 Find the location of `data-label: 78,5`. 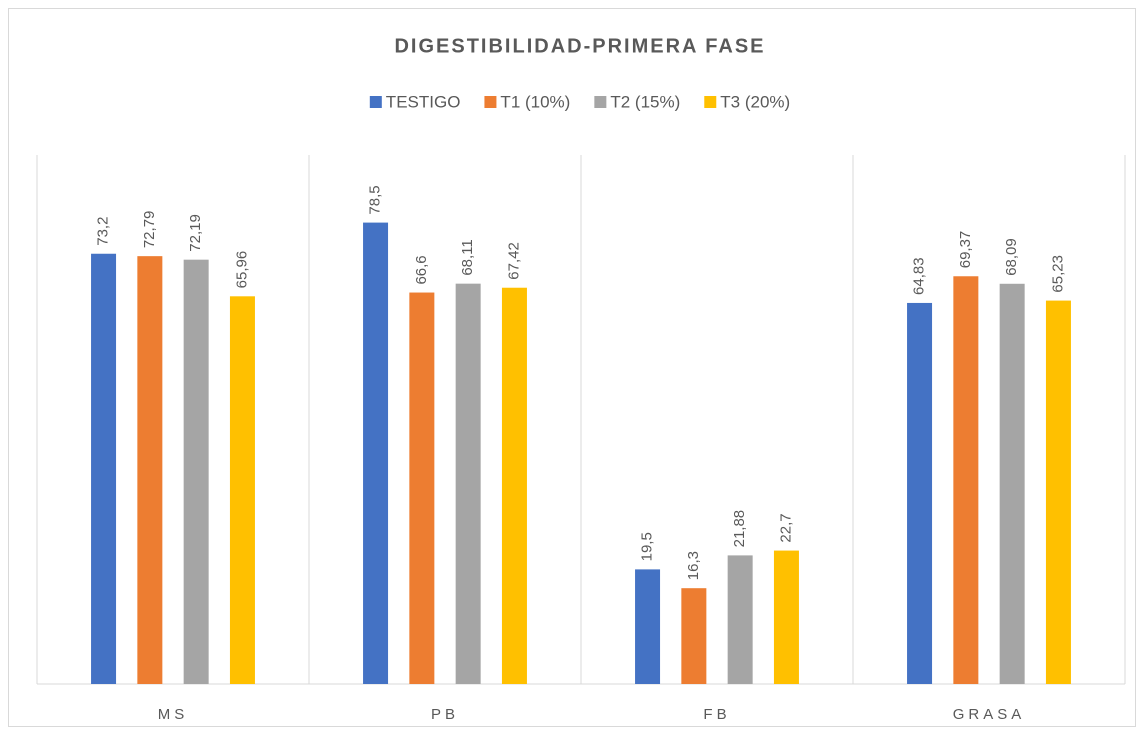

data-label: 78,5 is located at coordinates (375, 199).